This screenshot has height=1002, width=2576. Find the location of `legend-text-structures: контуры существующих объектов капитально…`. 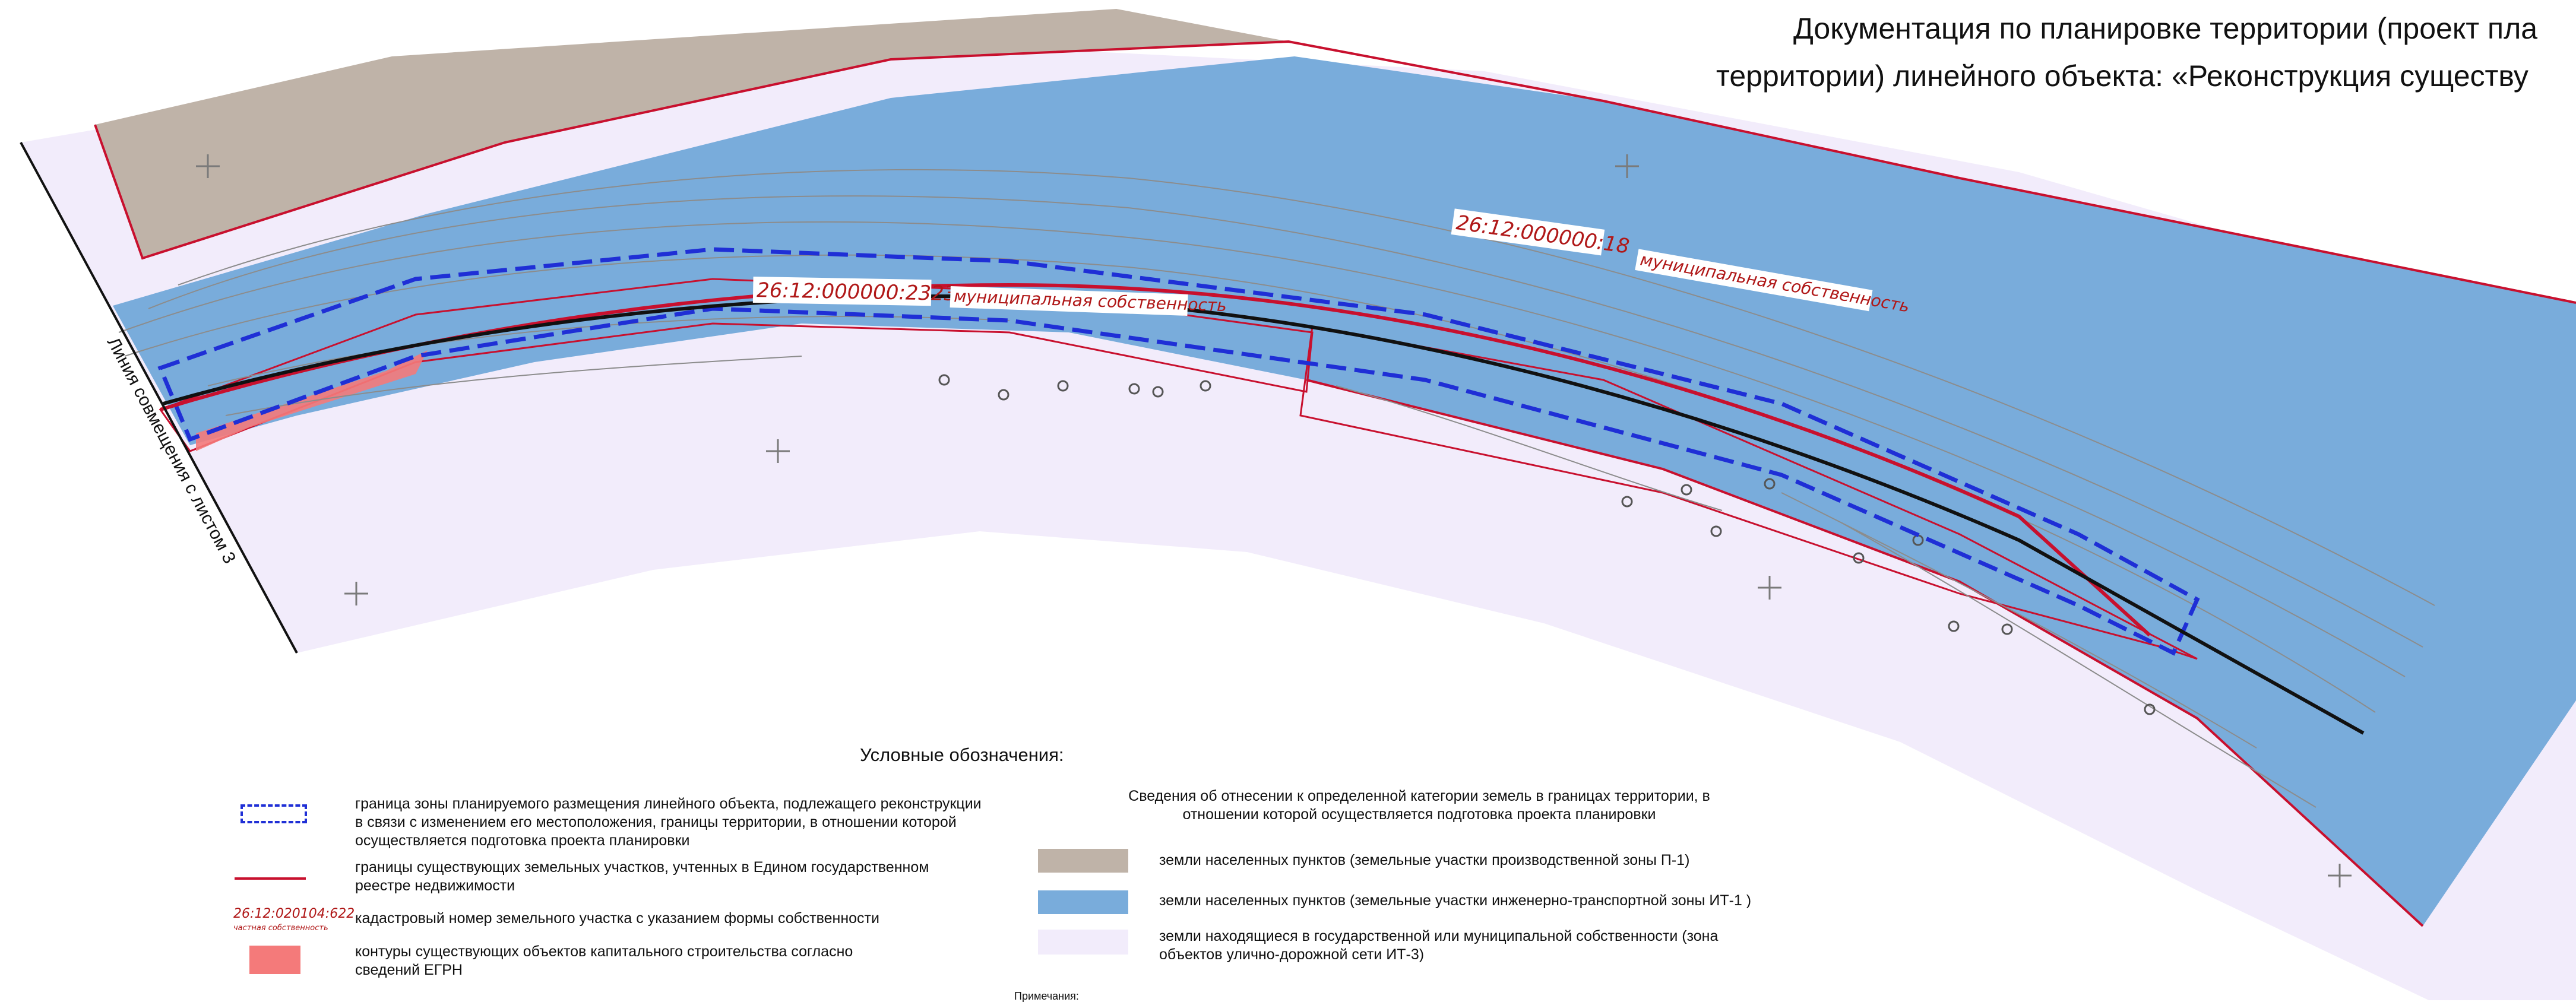

legend-text-structures: контуры существующих объектов капитально… is located at coordinates (604, 961).